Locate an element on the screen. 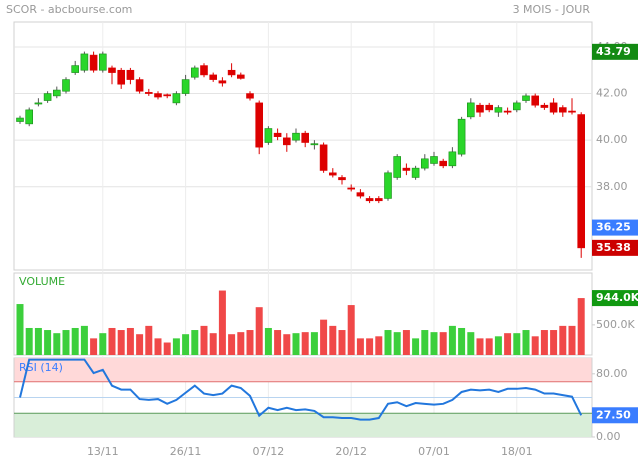 The width and height of the screenshot is (640, 463). price-marker-label: 36.25 is located at coordinates (613, 227).